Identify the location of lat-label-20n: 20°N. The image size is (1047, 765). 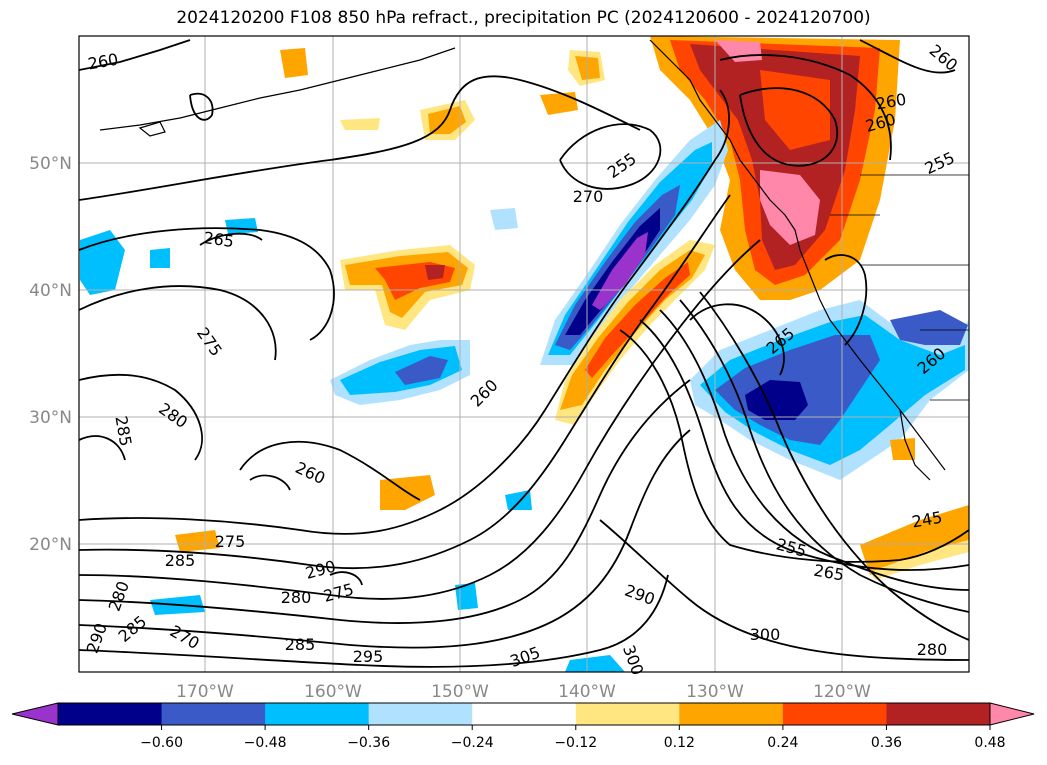
(50, 545).